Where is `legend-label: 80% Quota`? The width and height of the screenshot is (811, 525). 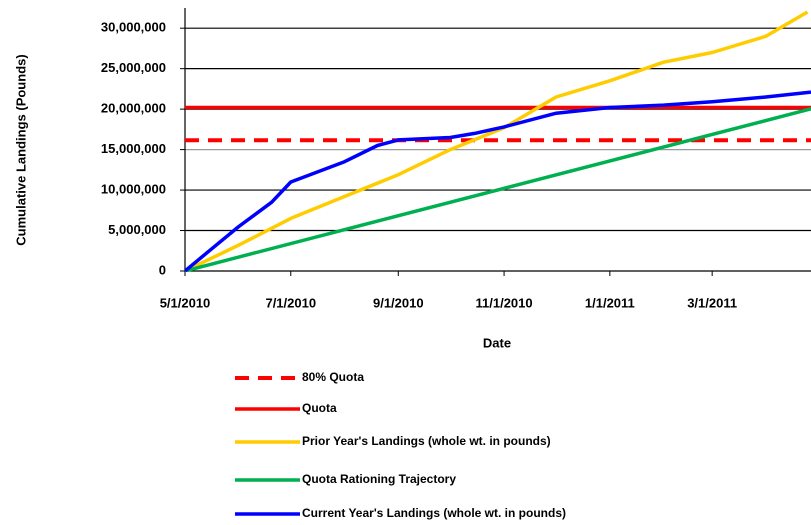 legend-label: 80% Quota is located at coordinates (333, 377).